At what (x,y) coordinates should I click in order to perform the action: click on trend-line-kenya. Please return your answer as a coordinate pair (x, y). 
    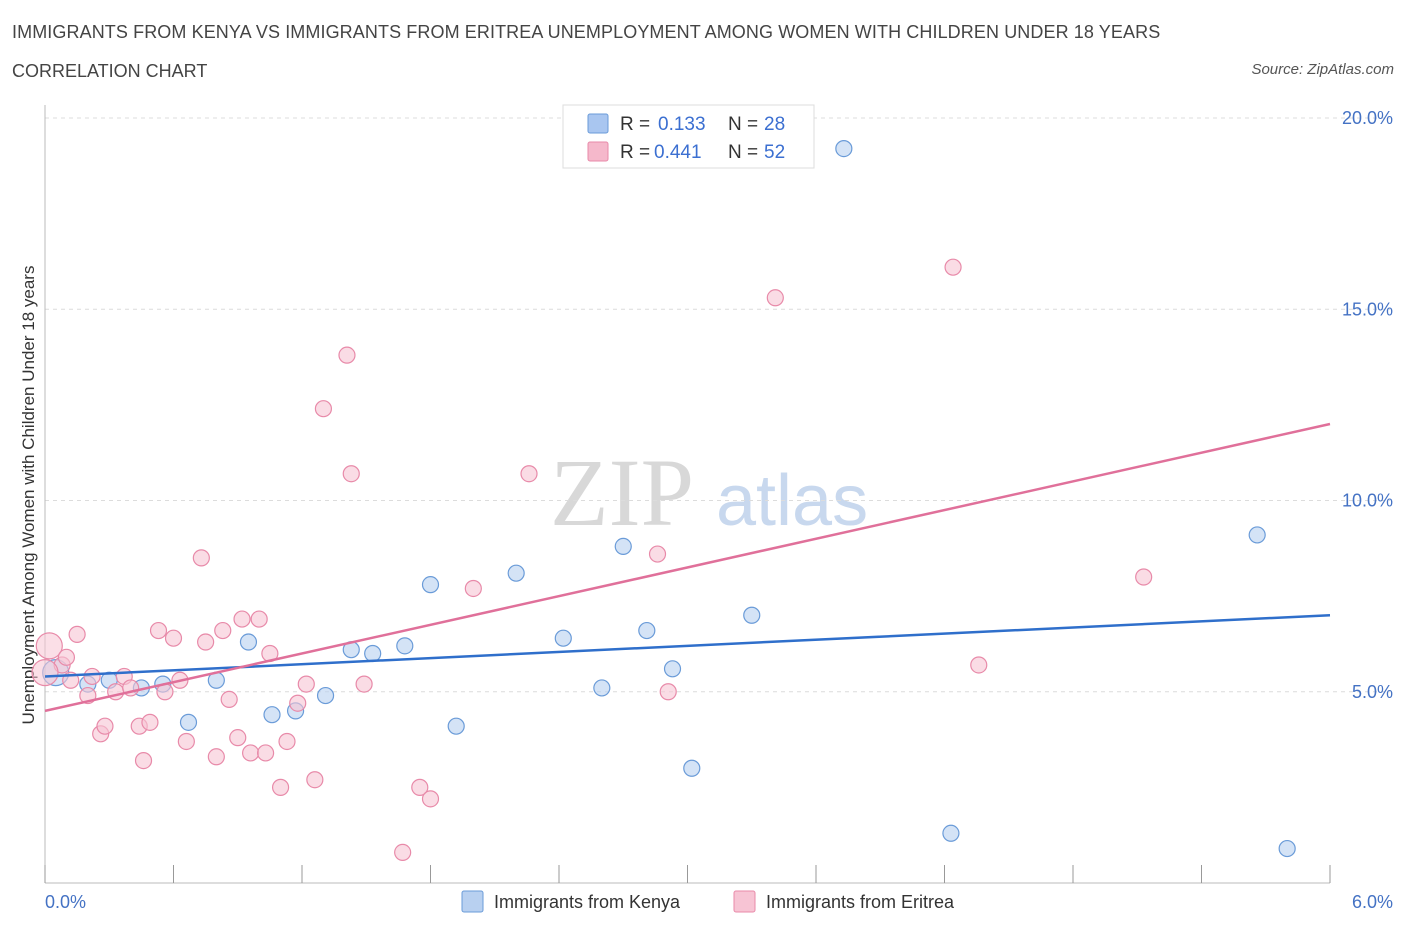
    Looking at the image, I should click on (687, 646).